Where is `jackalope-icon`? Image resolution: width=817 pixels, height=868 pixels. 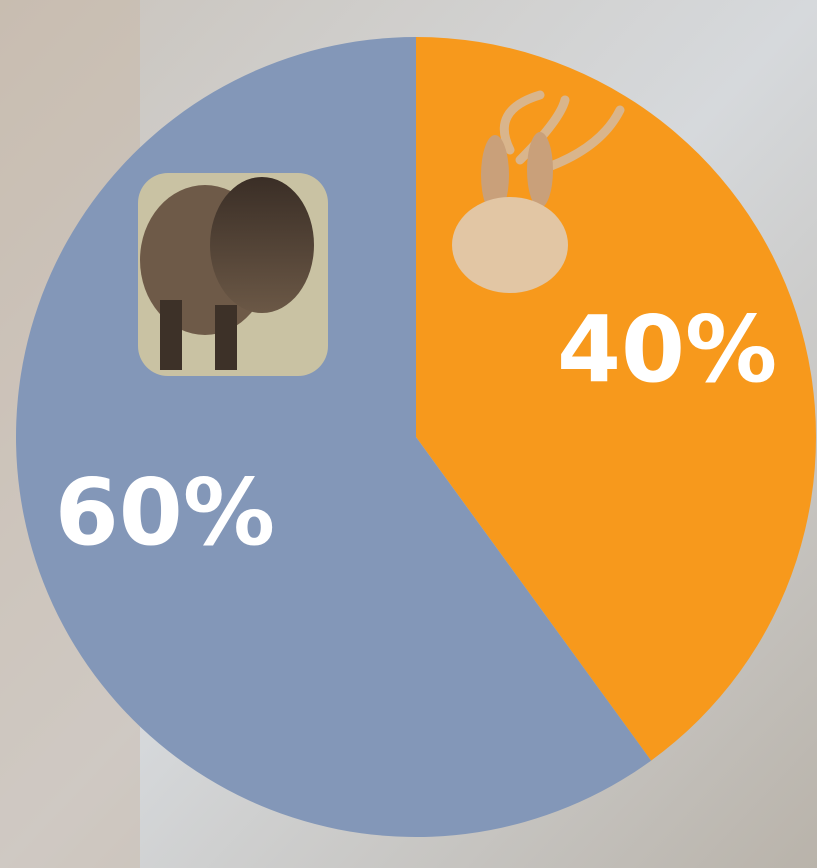
jackalope-icon is located at coordinates (538, 191).